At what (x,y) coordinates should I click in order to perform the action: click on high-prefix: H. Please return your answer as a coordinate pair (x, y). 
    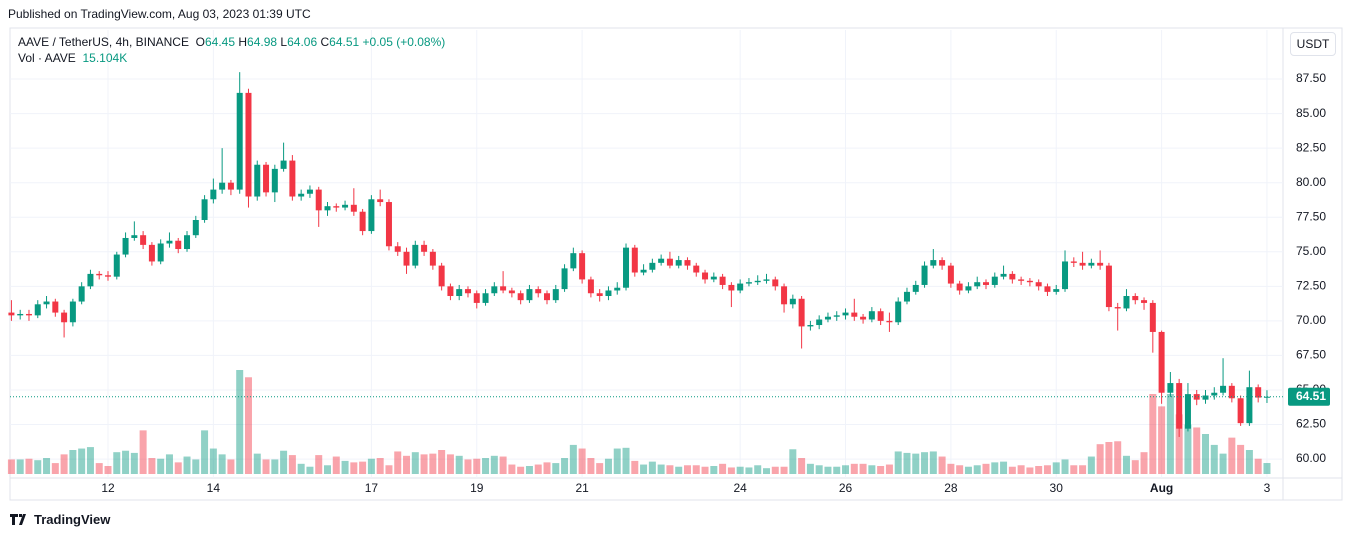
    Looking at the image, I should click on (243, 42).